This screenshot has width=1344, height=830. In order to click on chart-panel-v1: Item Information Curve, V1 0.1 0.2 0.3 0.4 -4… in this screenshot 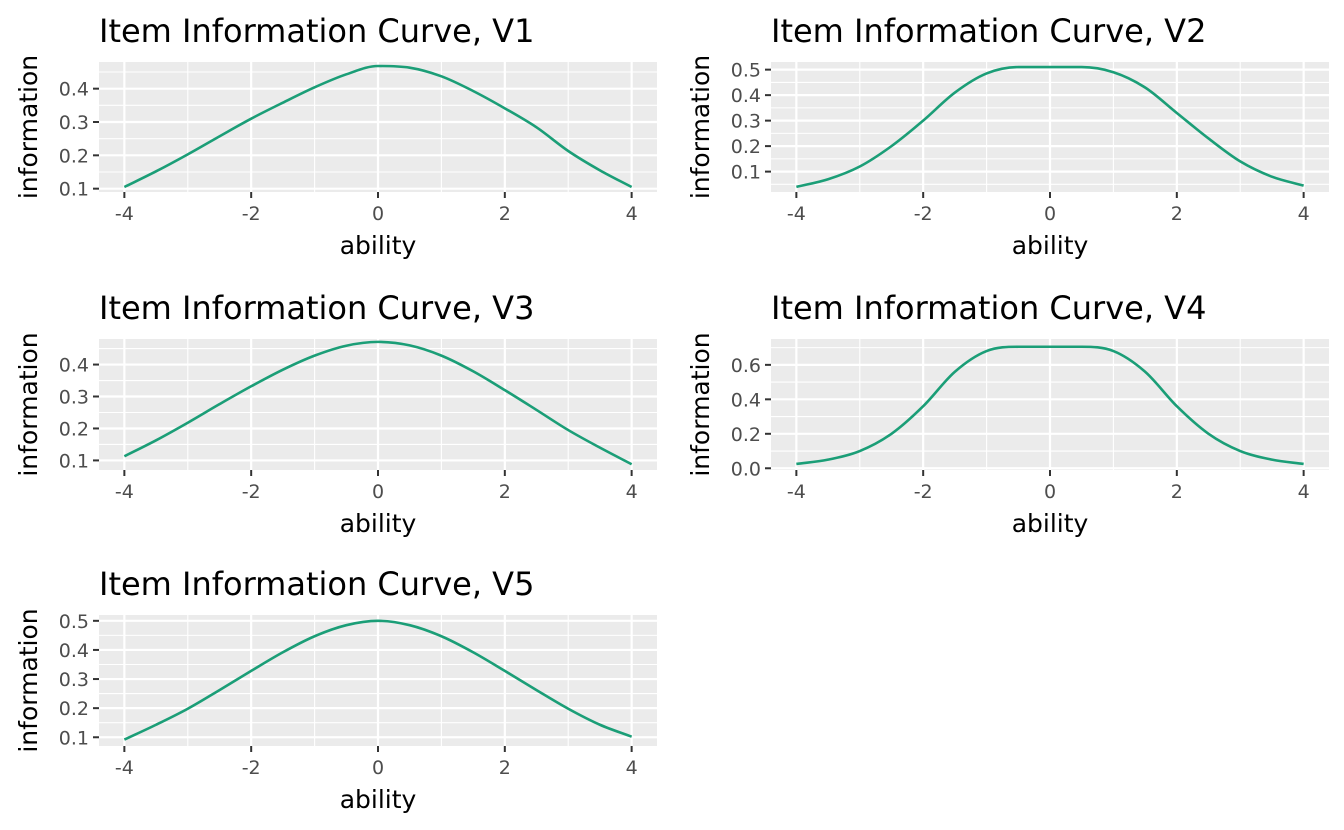, I will do `click(335, 136)`.